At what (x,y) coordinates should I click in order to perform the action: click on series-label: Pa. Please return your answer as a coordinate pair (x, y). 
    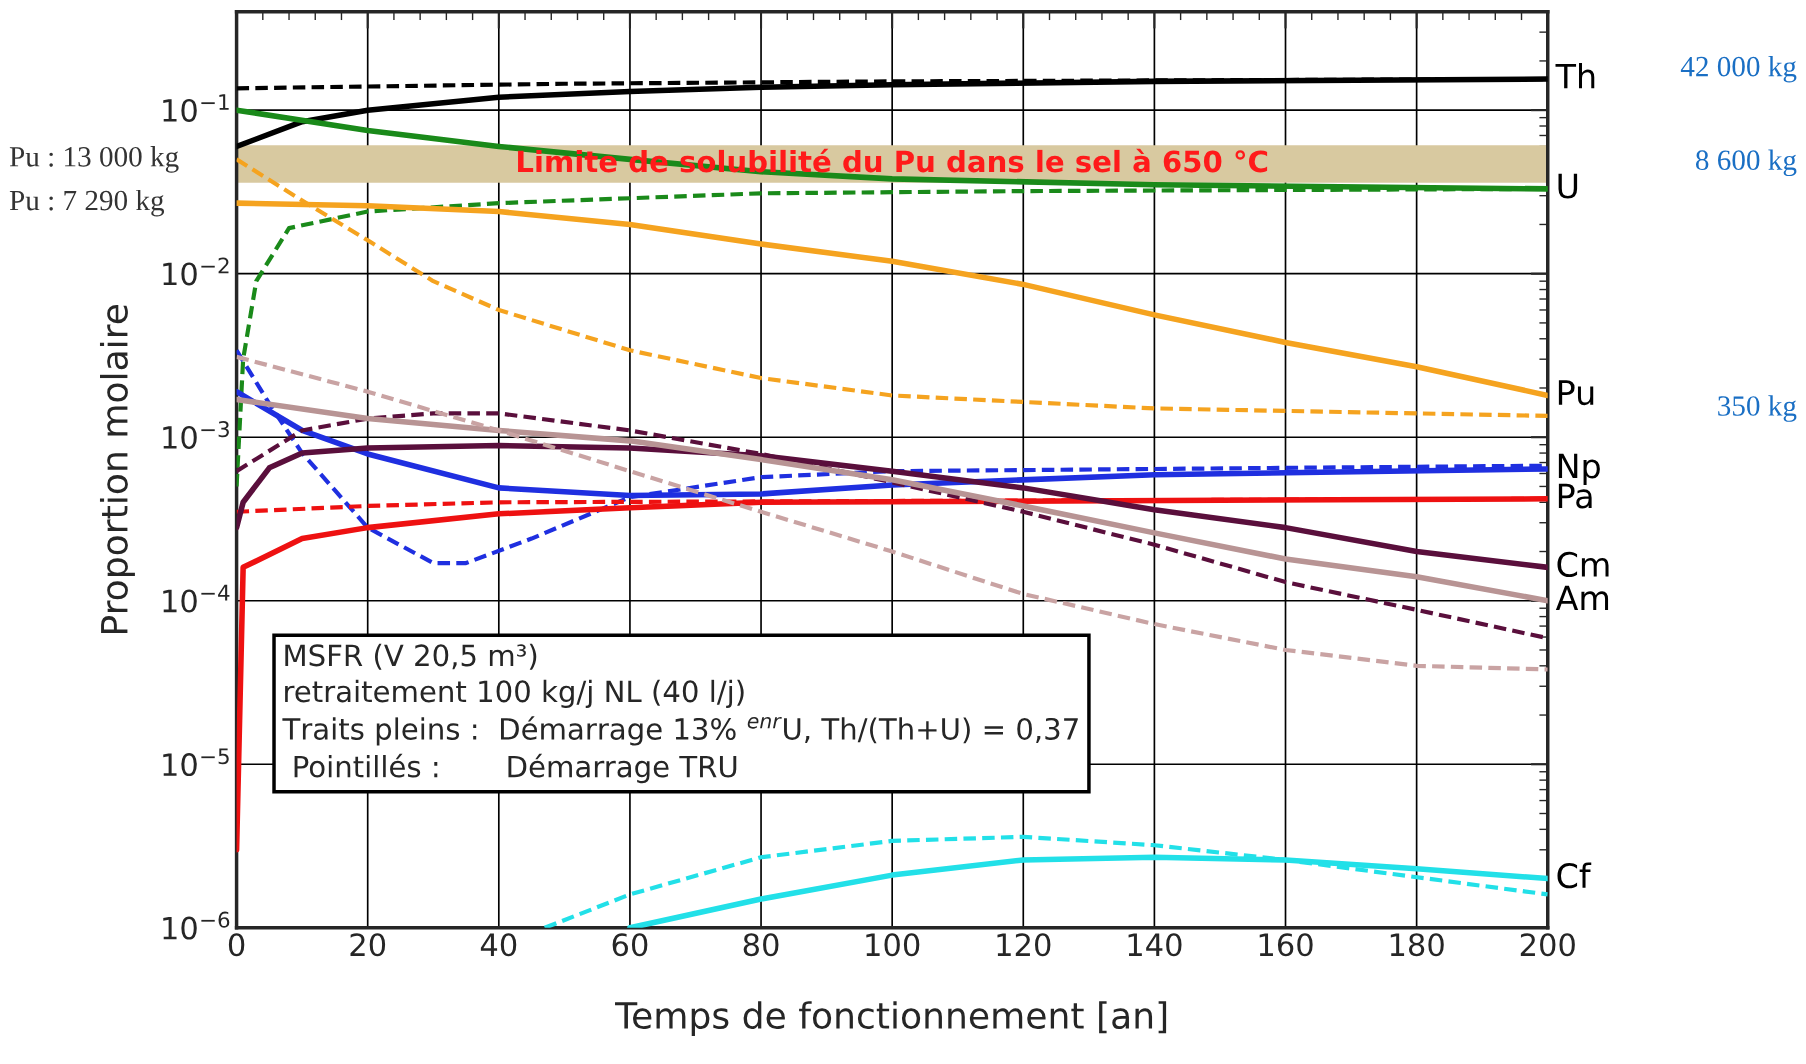
    Looking at the image, I should click on (1575, 496).